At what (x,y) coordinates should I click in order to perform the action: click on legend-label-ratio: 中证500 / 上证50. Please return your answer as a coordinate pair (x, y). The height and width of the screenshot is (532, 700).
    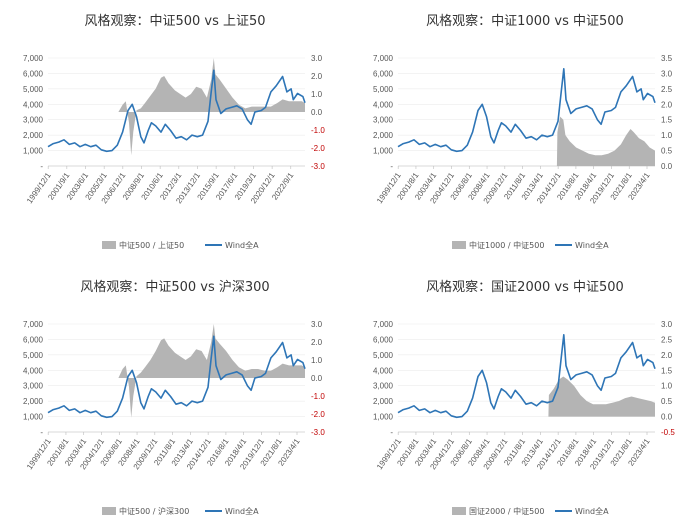
    Looking at the image, I should click on (151, 245).